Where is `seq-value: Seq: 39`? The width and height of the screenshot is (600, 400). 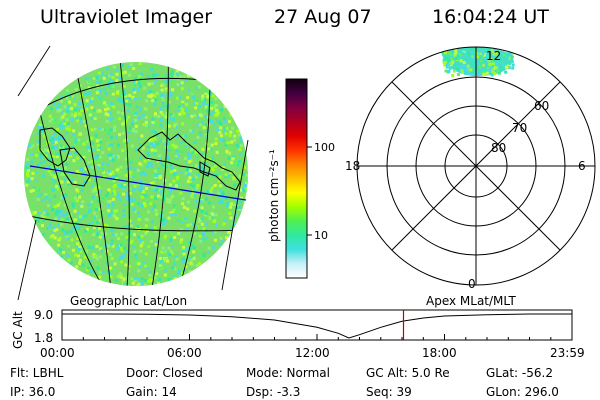 seq-value: Seq: 39 is located at coordinates (389, 392).